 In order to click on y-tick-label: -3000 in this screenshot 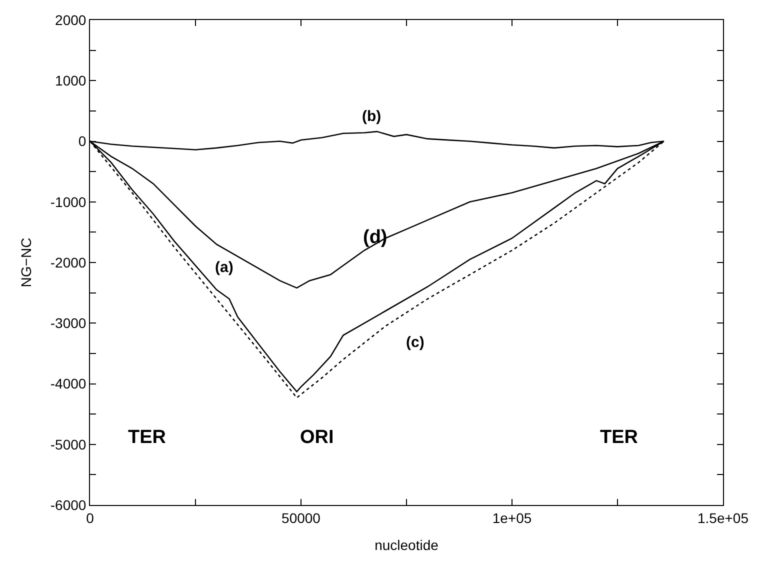, I will do `click(68, 323)`.